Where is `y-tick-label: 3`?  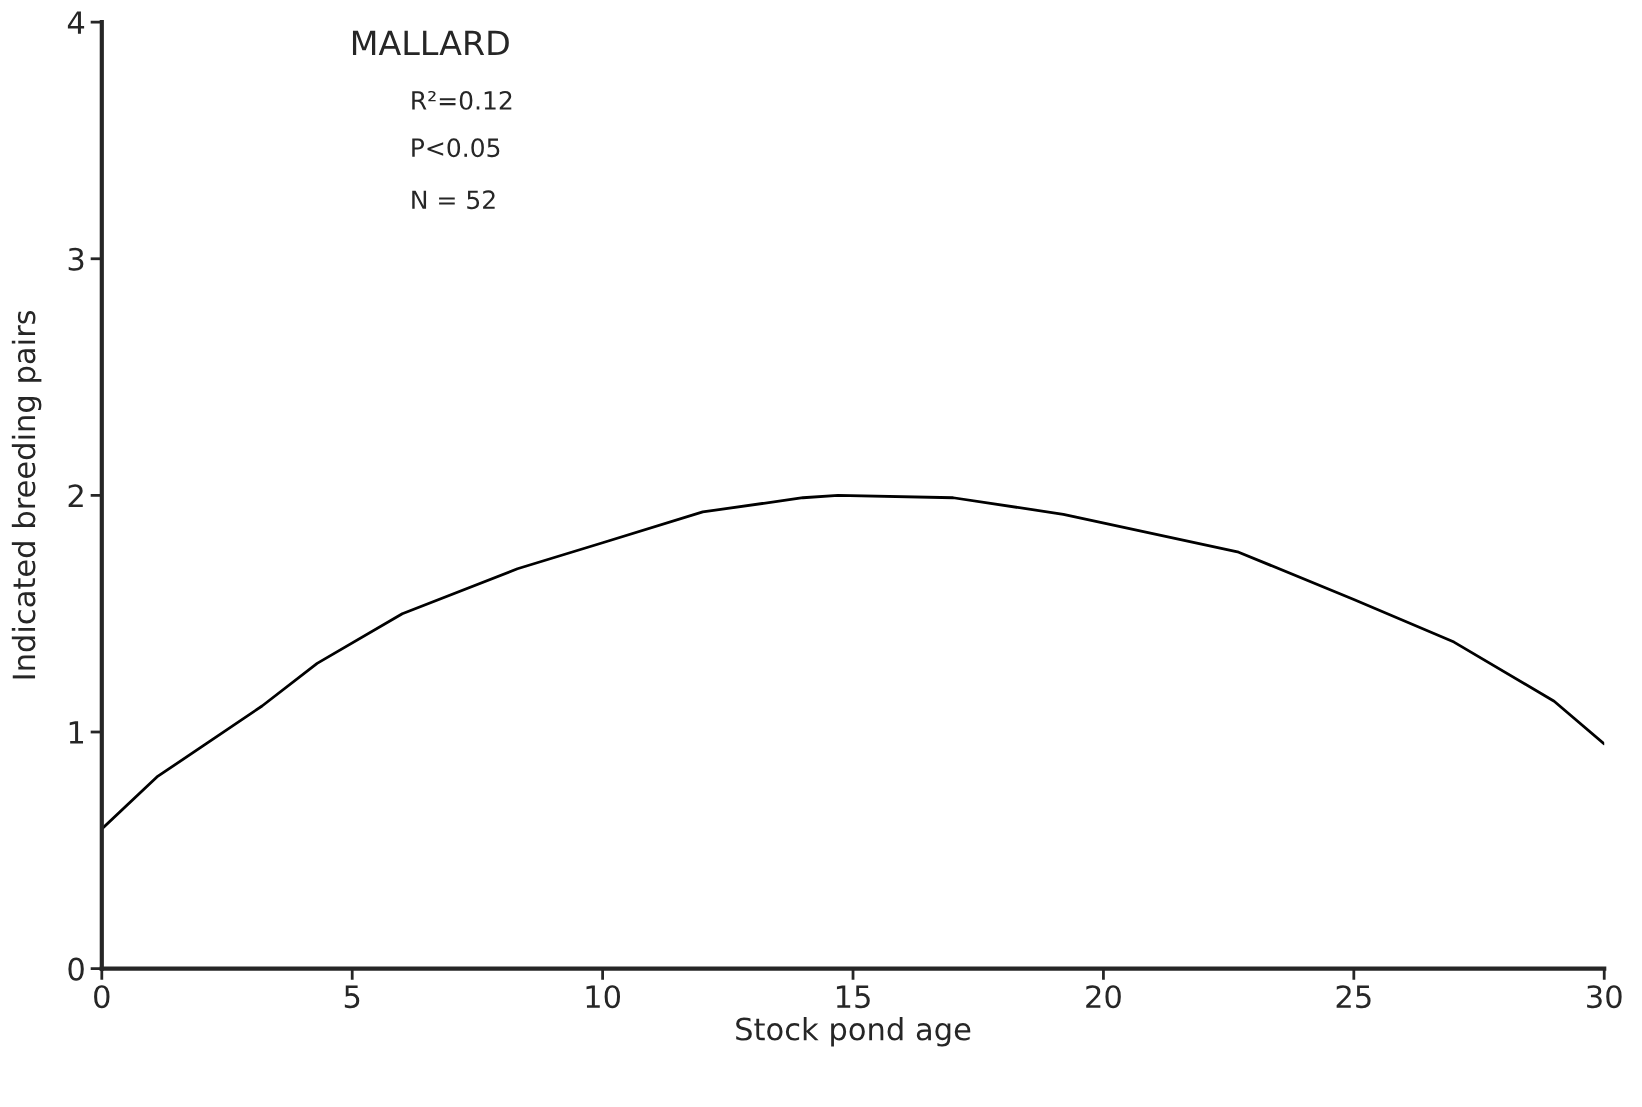 y-tick-label: 3 is located at coordinates (76, 259).